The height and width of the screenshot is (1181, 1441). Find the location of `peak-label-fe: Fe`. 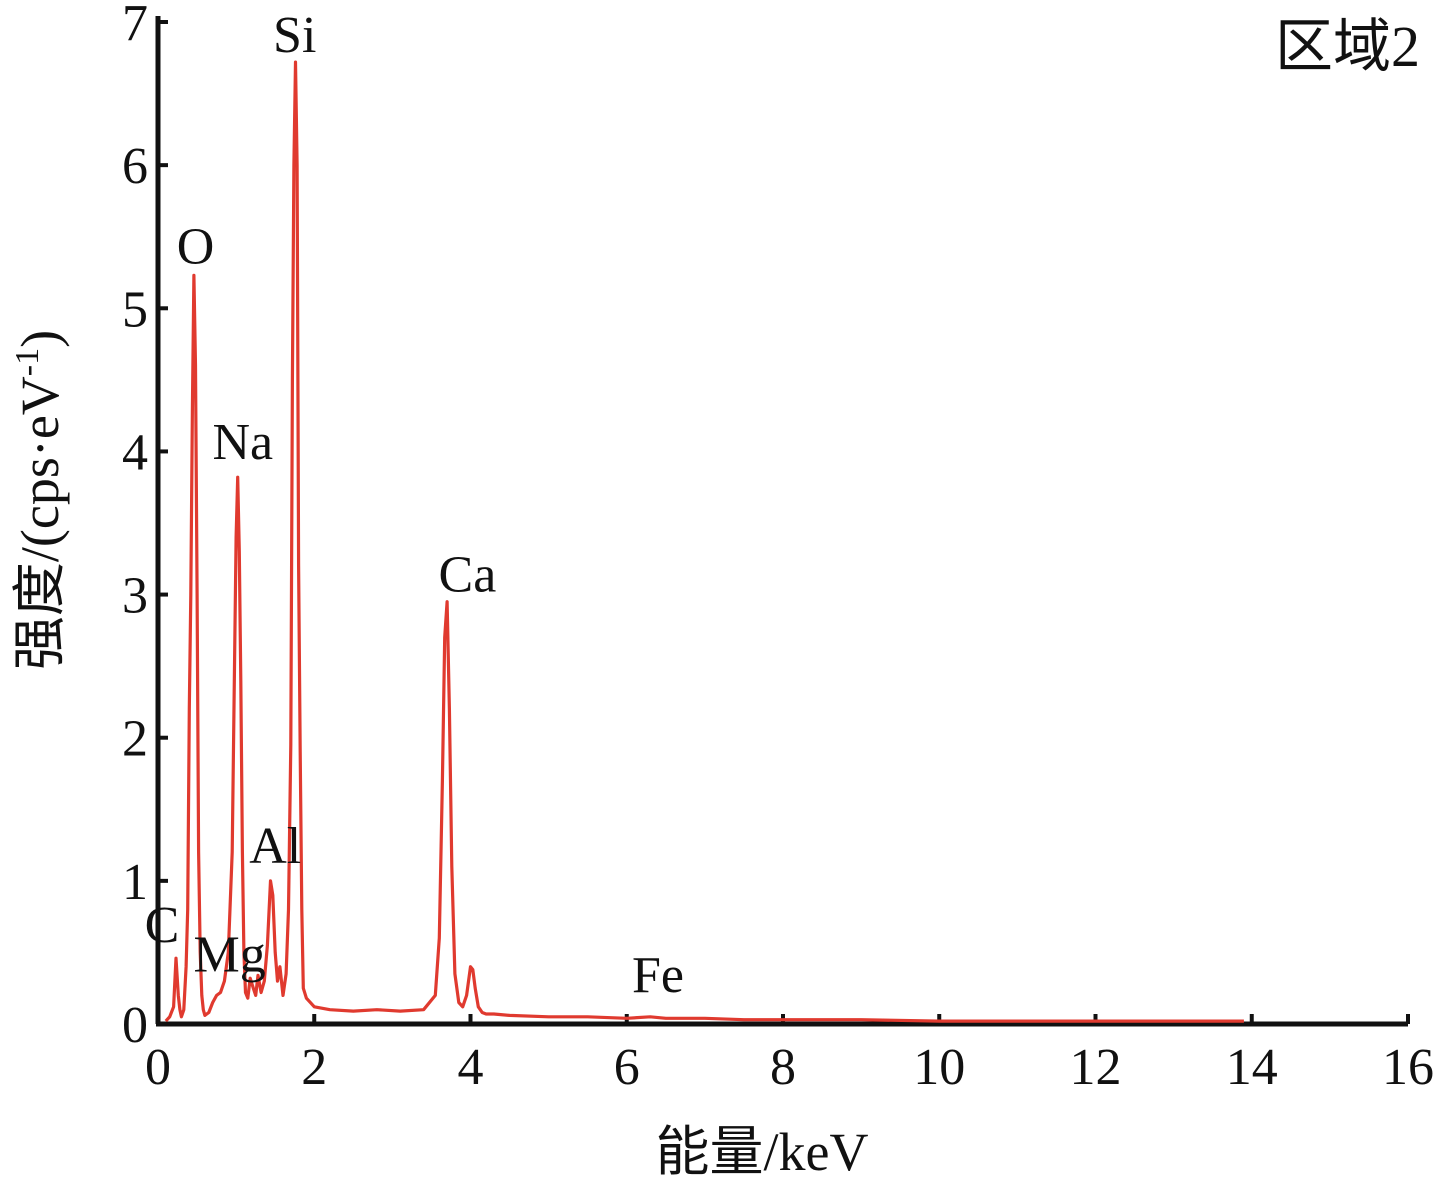

peak-label-fe: Fe is located at coordinates (658, 975).